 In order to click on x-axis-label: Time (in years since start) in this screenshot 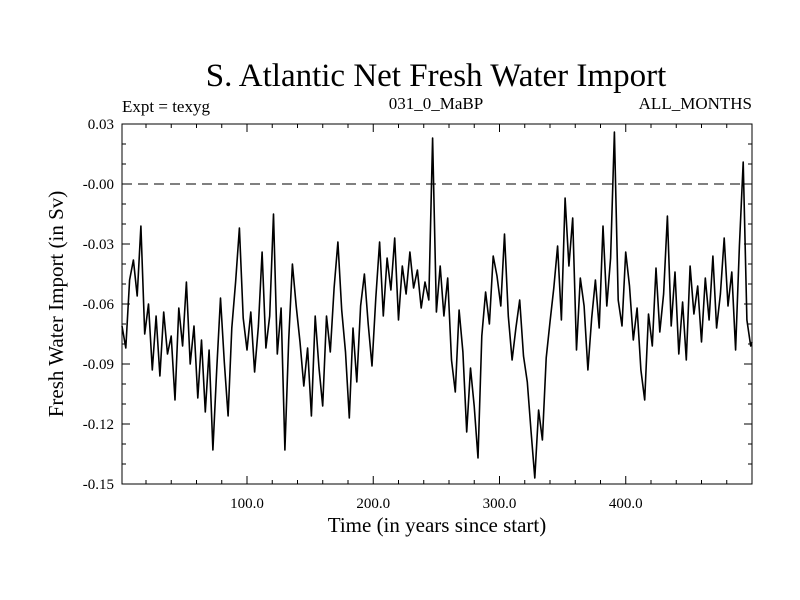, I will do `click(437, 525)`.